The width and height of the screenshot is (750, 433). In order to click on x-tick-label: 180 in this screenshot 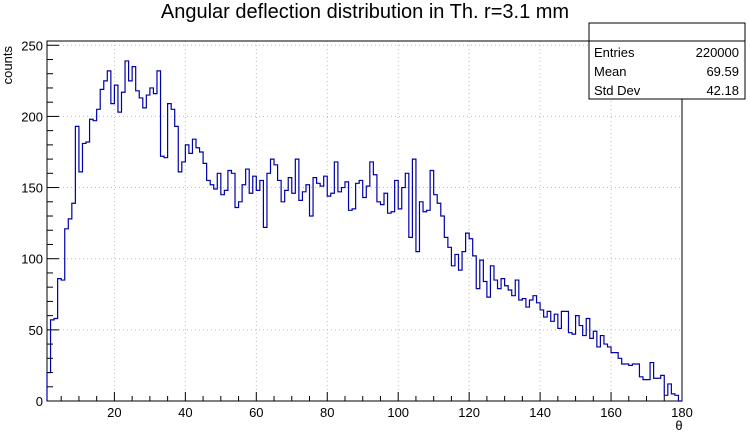, I will do `click(682, 412)`.